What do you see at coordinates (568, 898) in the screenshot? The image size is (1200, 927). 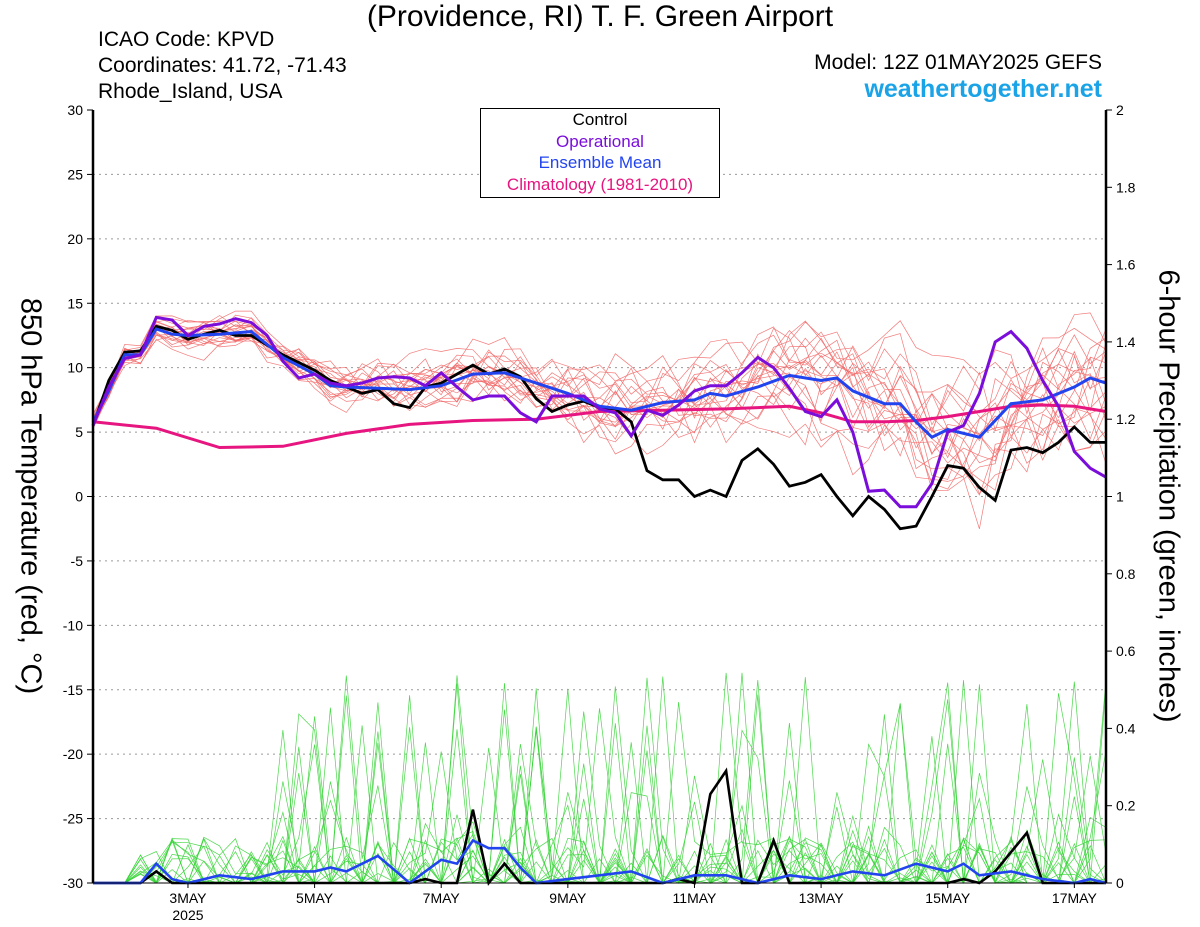 I see `x-tick-label: 9MAY` at bounding box center [568, 898].